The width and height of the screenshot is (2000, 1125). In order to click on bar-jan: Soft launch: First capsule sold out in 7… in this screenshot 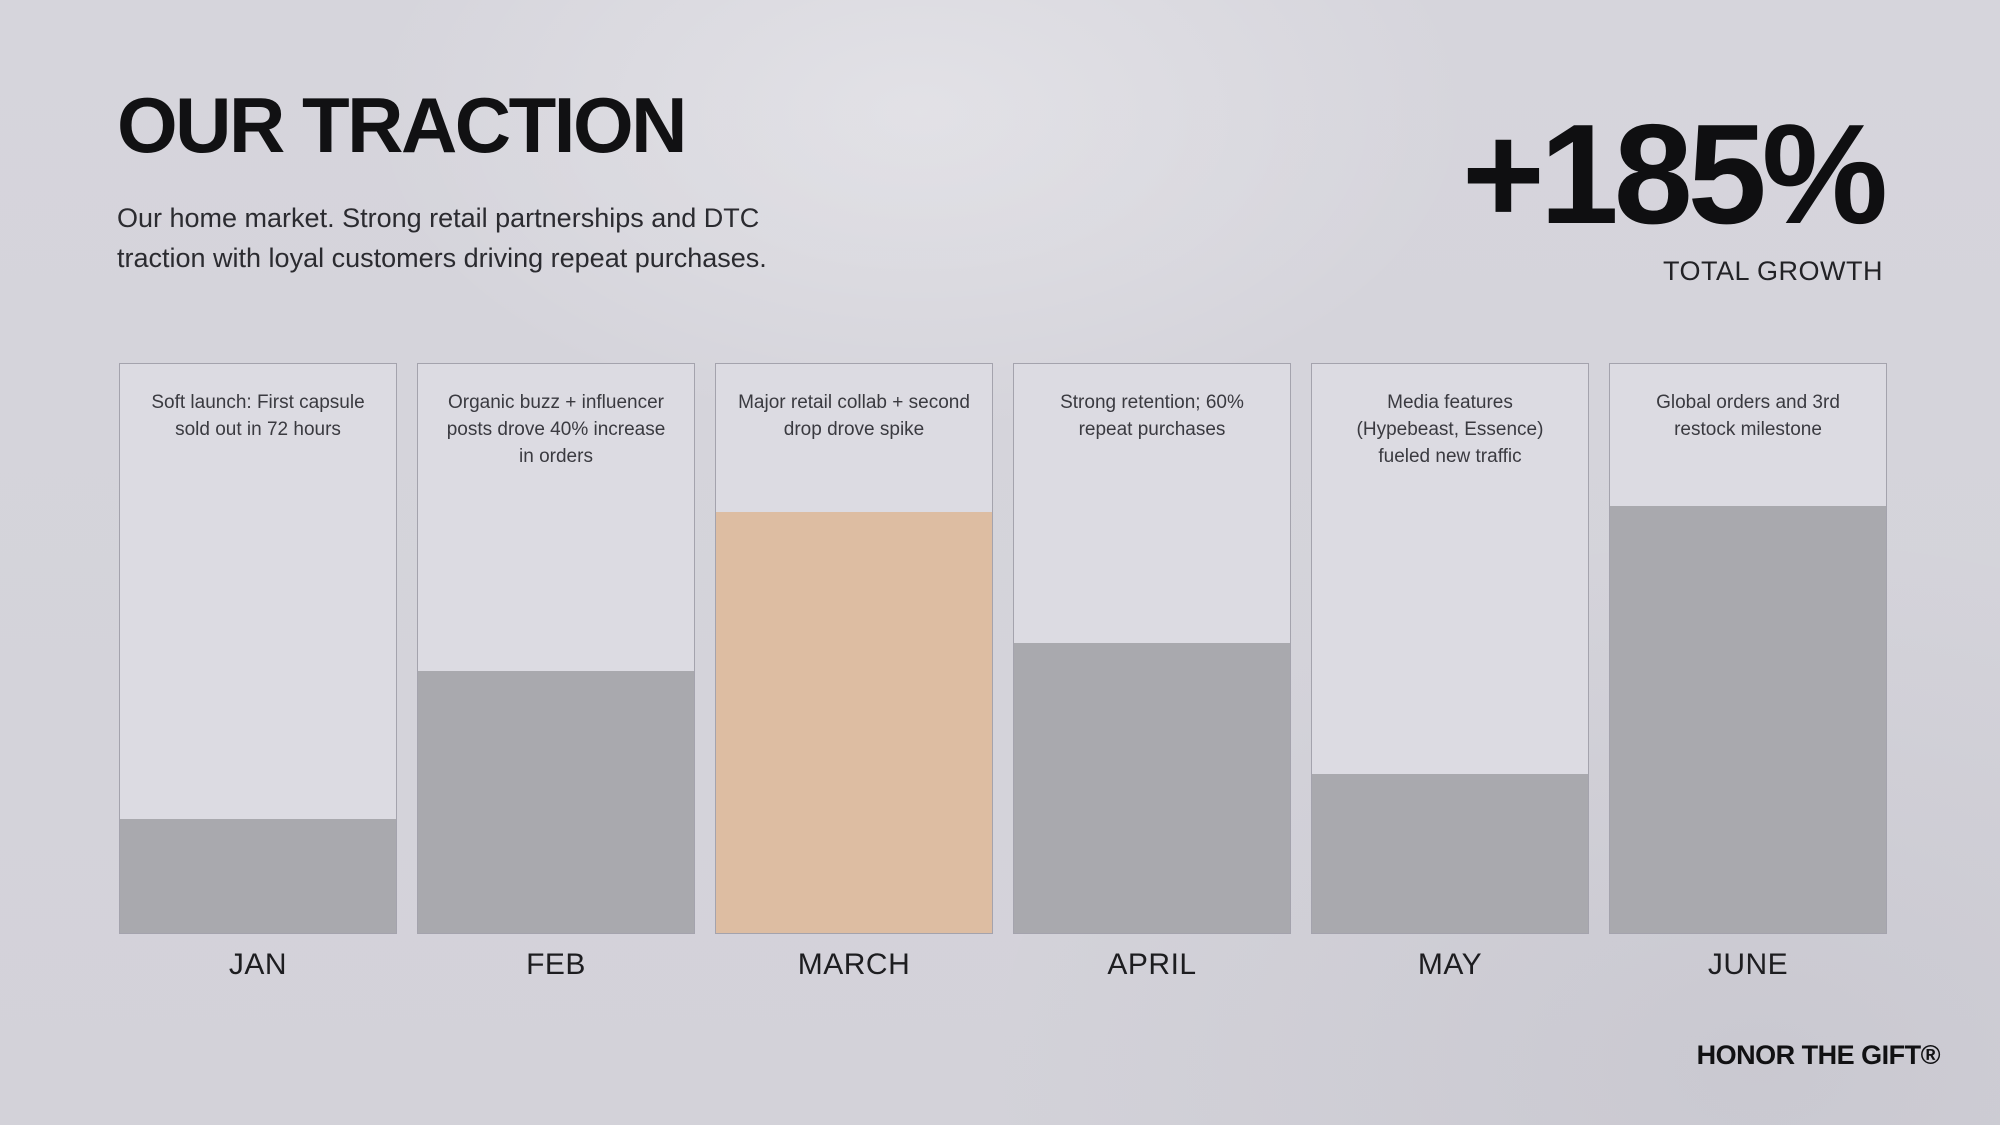, I will do `click(258, 648)`.